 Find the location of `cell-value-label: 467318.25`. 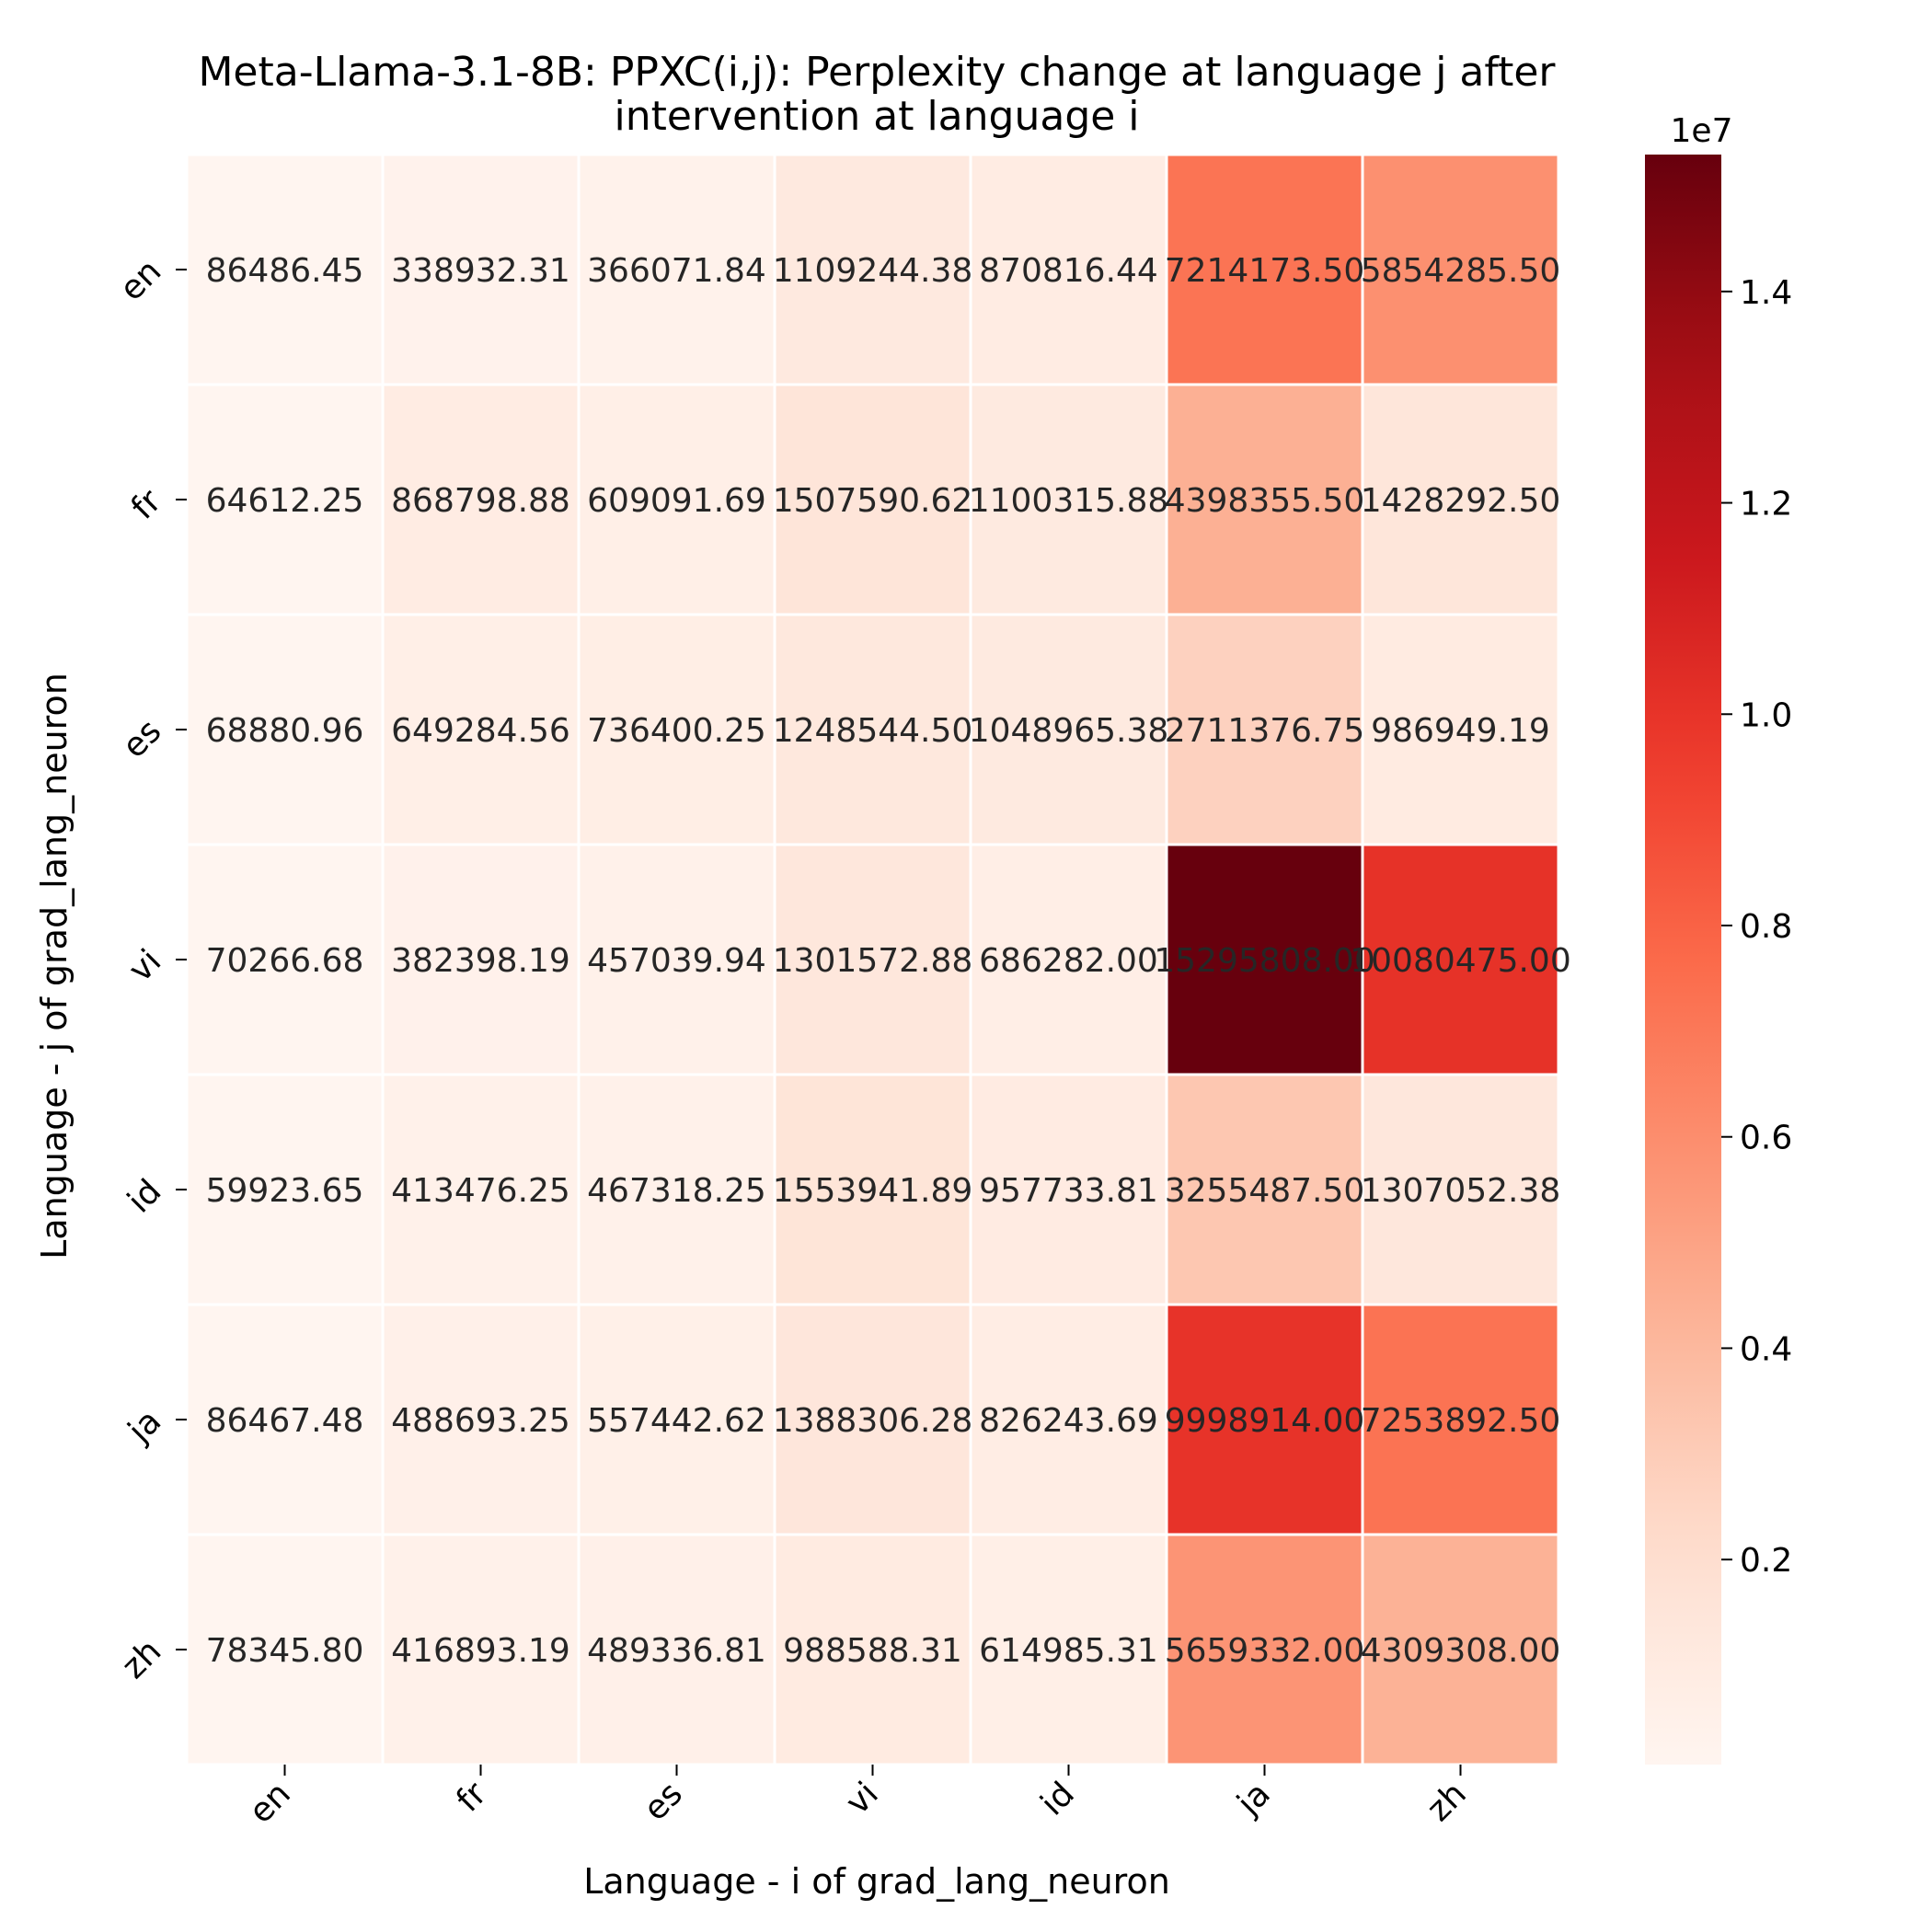

cell-value-label: 467318.25 is located at coordinates (676, 1191).